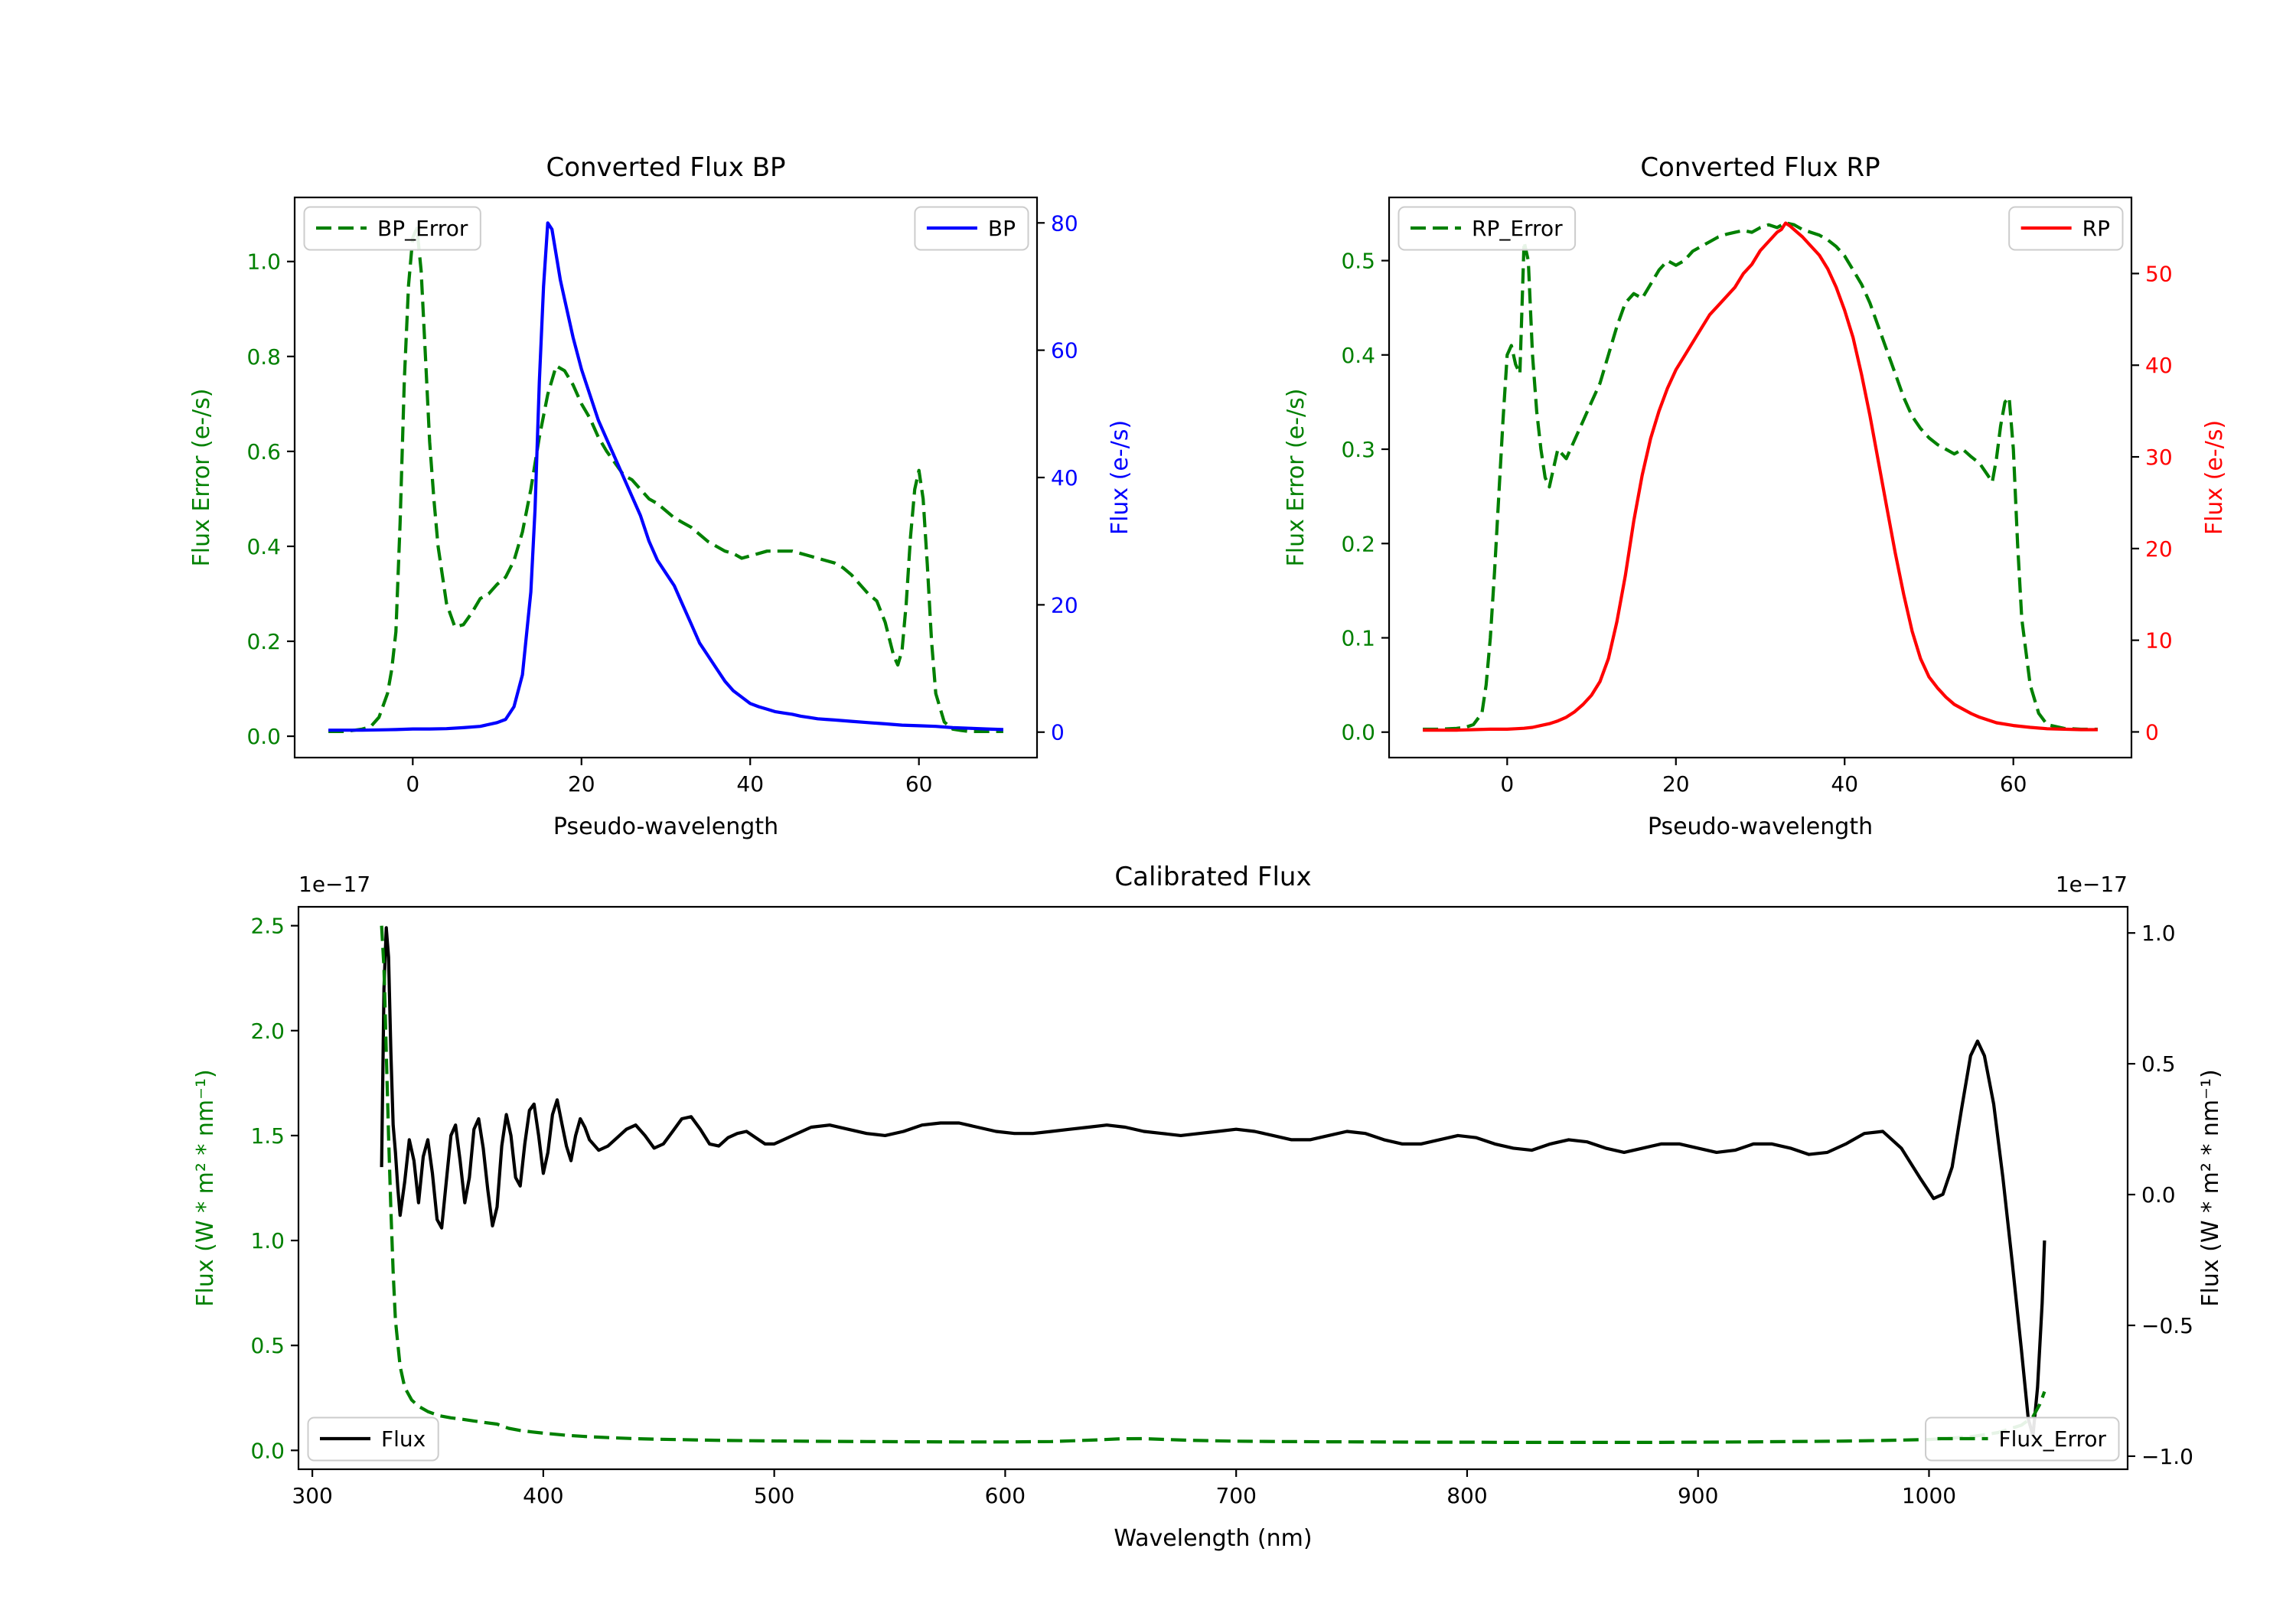 The width and height of the screenshot is (2296, 1607). What do you see at coordinates (543, 1495) in the screenshot?
I see `x-tick-label: 400` at bounding box center [543, 1495].